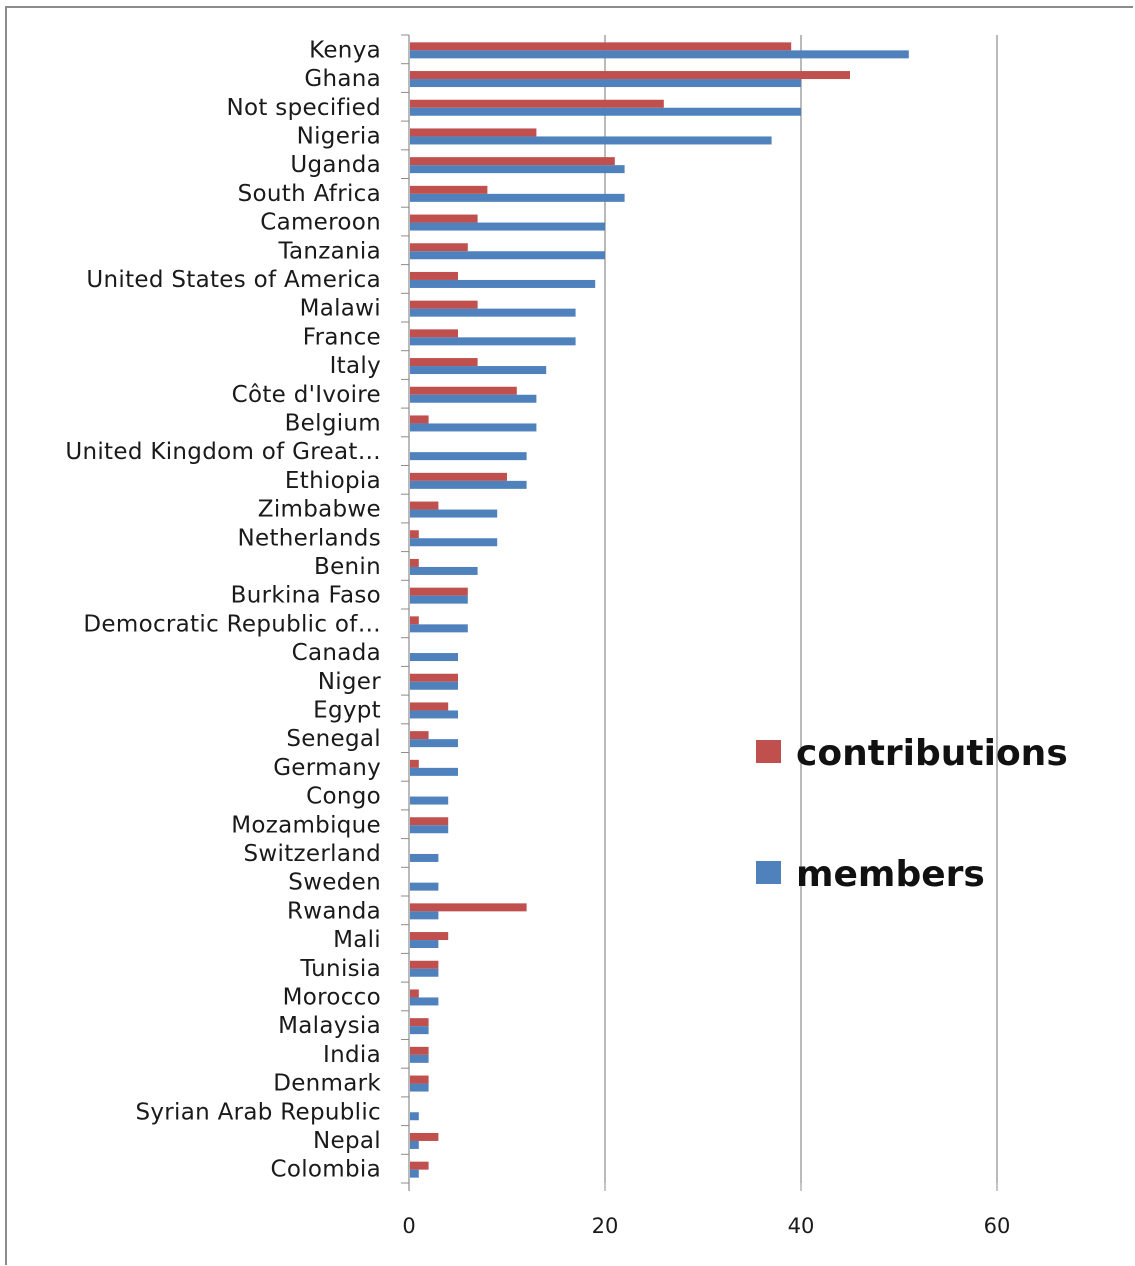  Describe the element at coordinates (326, 1170) in the screenshot. I see `category-label: Colombia` at that location.